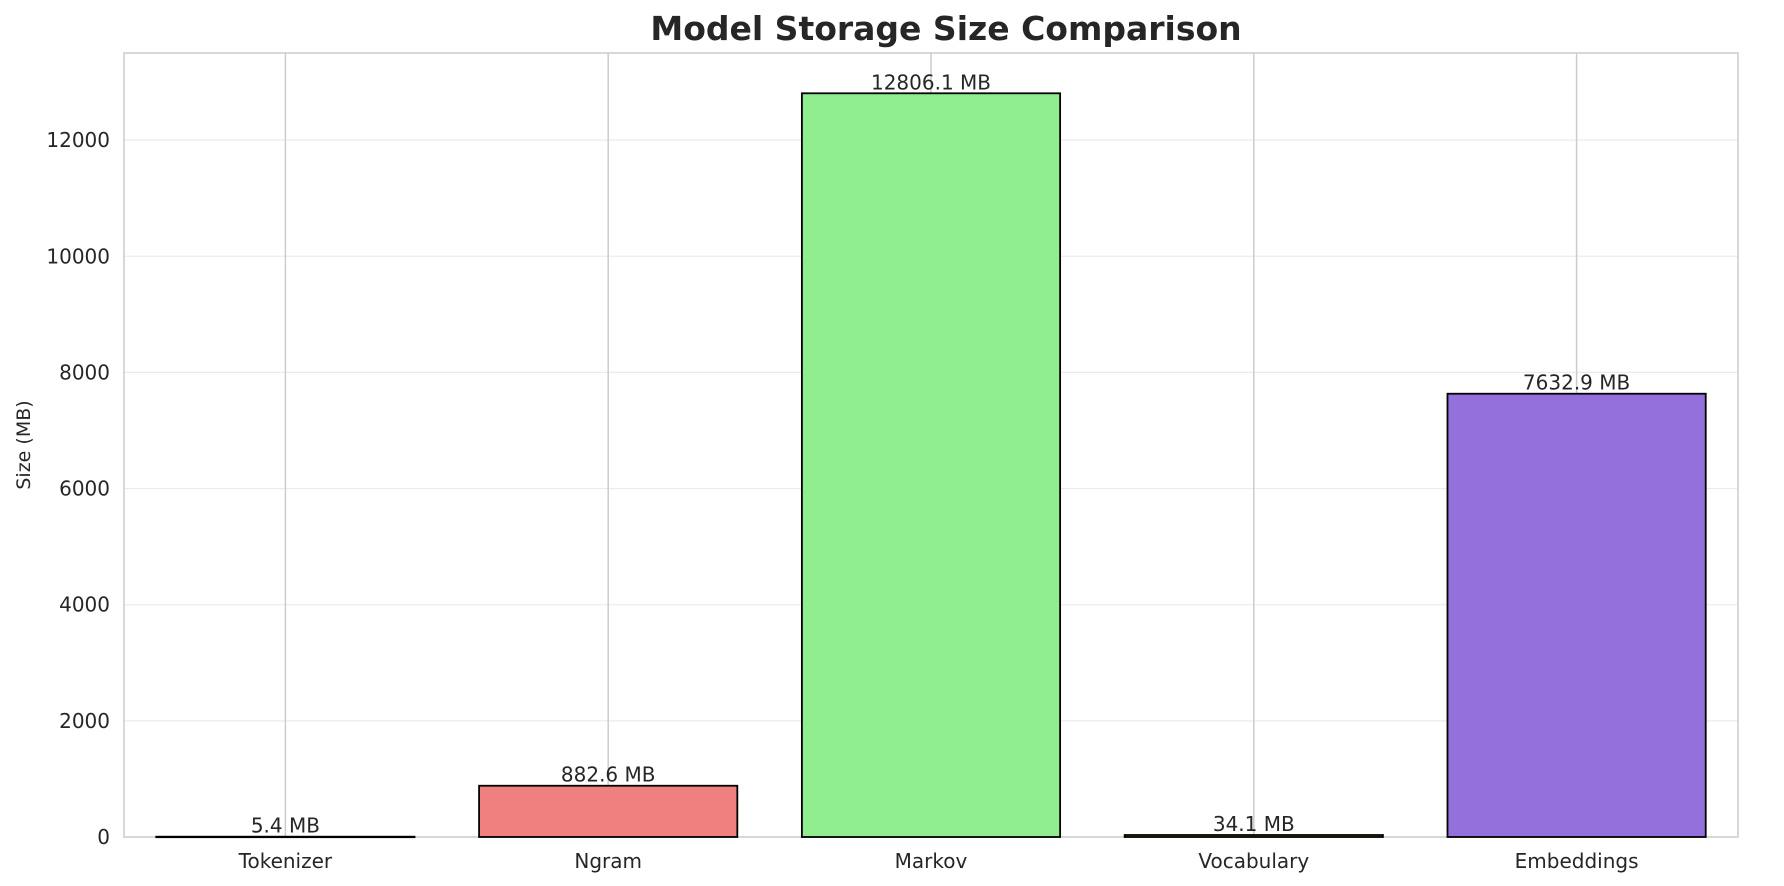 The height and width of the screenshot is (886, 1784). I want to click on bar-tokenizer, so click(285, 837).